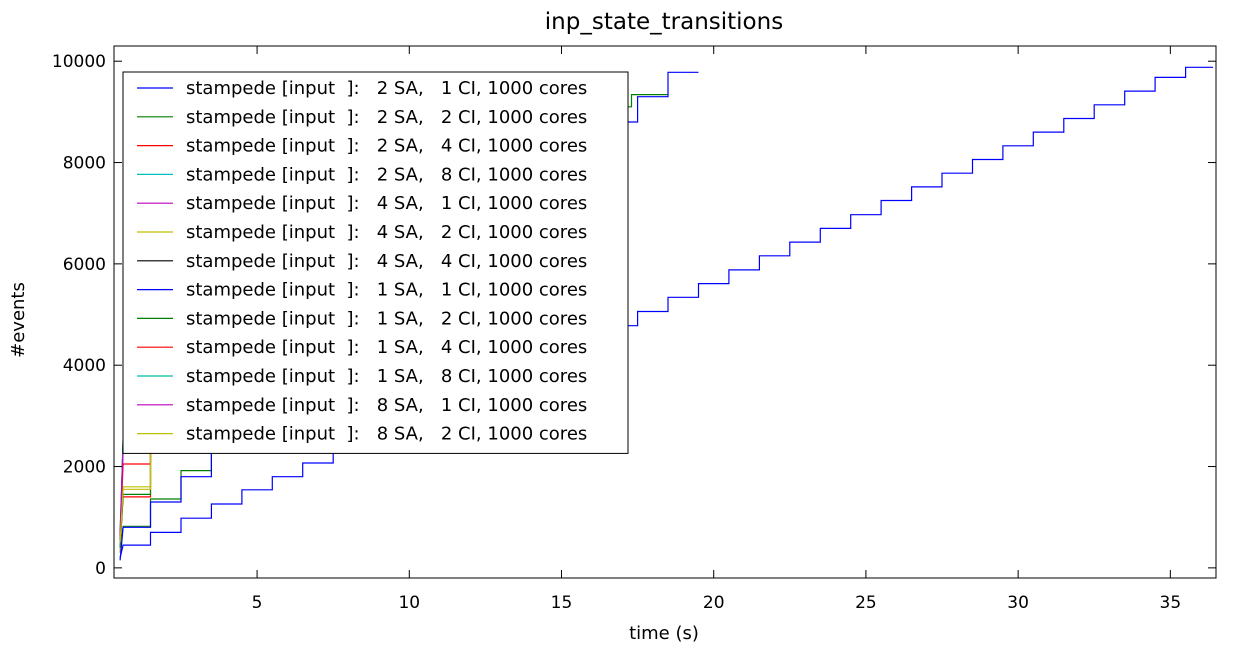  I want to click on x-tick-label: 30, so click(1018, 603).